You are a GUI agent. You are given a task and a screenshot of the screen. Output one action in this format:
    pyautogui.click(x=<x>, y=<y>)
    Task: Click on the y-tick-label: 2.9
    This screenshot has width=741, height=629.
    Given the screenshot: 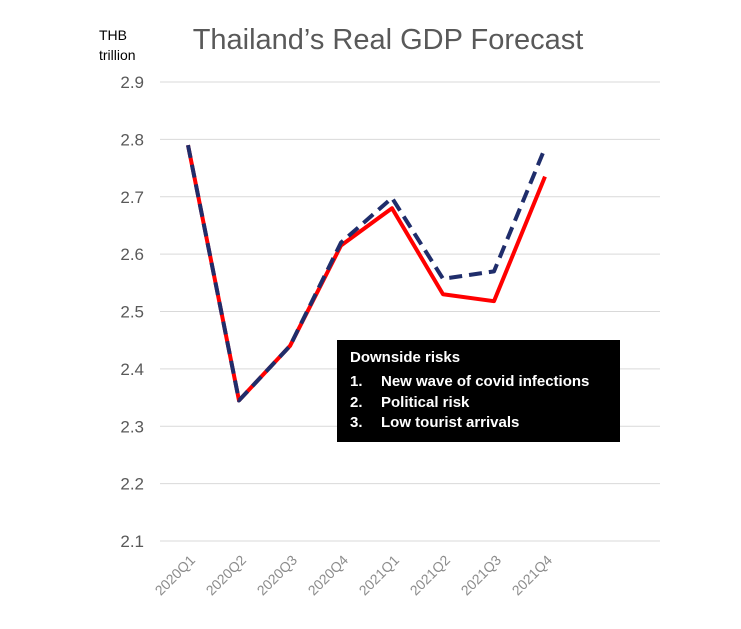 What is the action you would take?
    pyautogui.click(x=132, y=82)
    